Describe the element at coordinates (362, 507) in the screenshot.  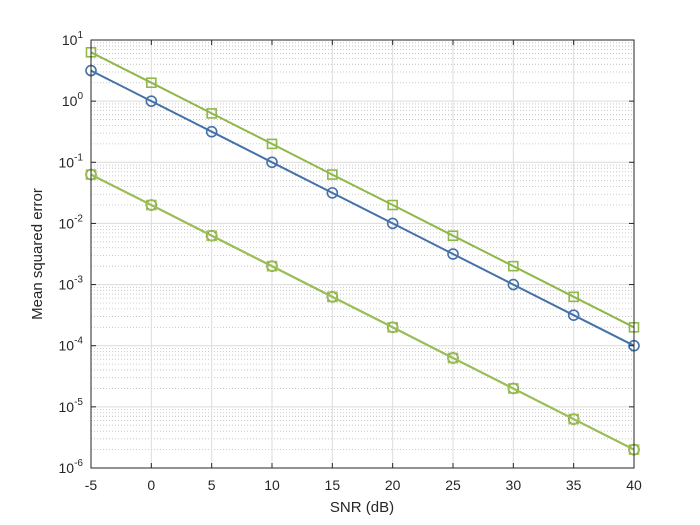
I see `x-axis-label: SNR (dB)` at that location.